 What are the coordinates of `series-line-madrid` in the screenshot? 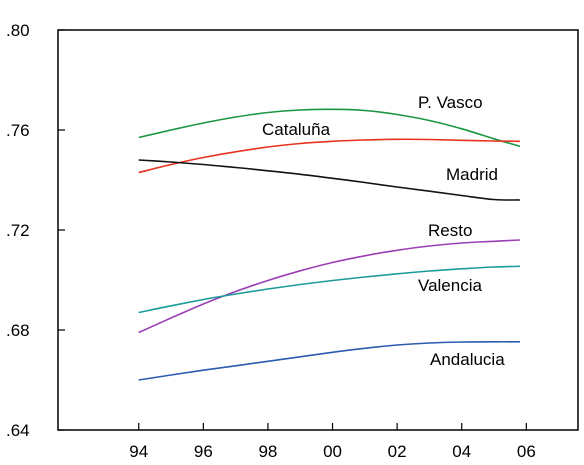 It's located at (329, 180).